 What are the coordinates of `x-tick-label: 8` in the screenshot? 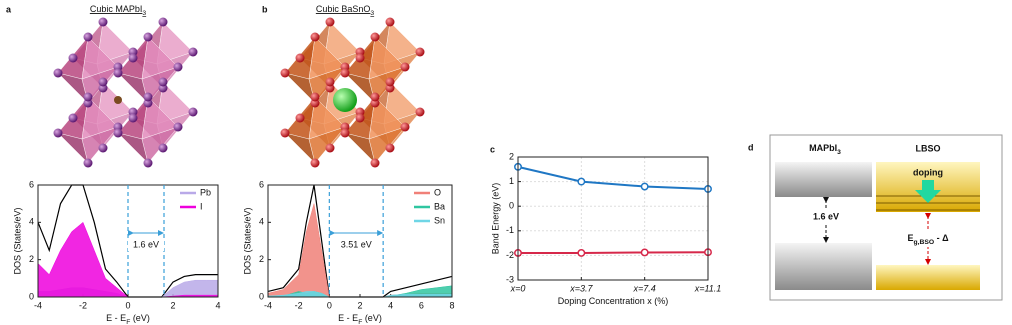 It's located at (451, 305).